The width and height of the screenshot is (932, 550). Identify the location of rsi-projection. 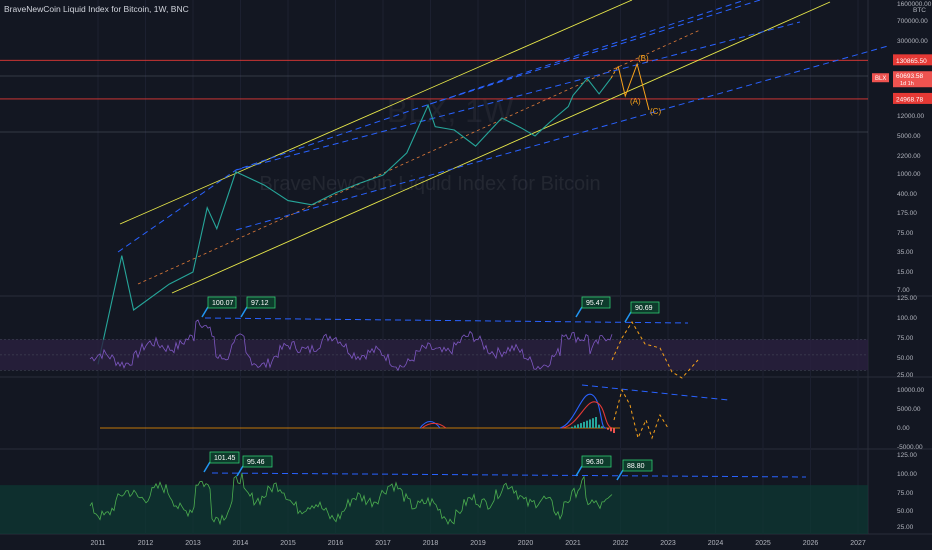
(655, 350).